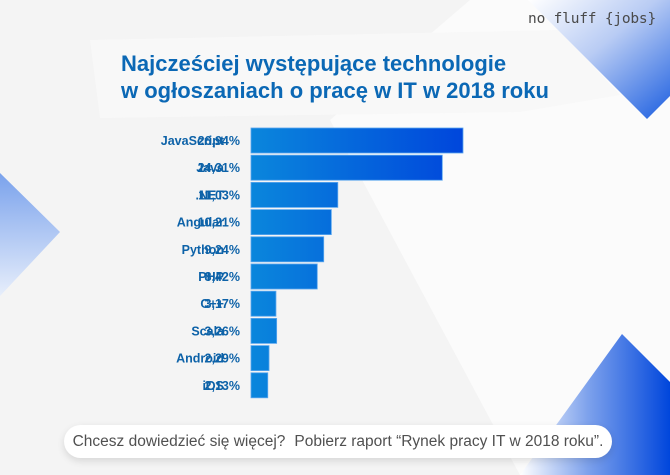 This screenshot has height=475, width=670. What do you see at coordinates (346, 167) in the screenshot?
I see `bar-java` at bounding box center [346, 167].